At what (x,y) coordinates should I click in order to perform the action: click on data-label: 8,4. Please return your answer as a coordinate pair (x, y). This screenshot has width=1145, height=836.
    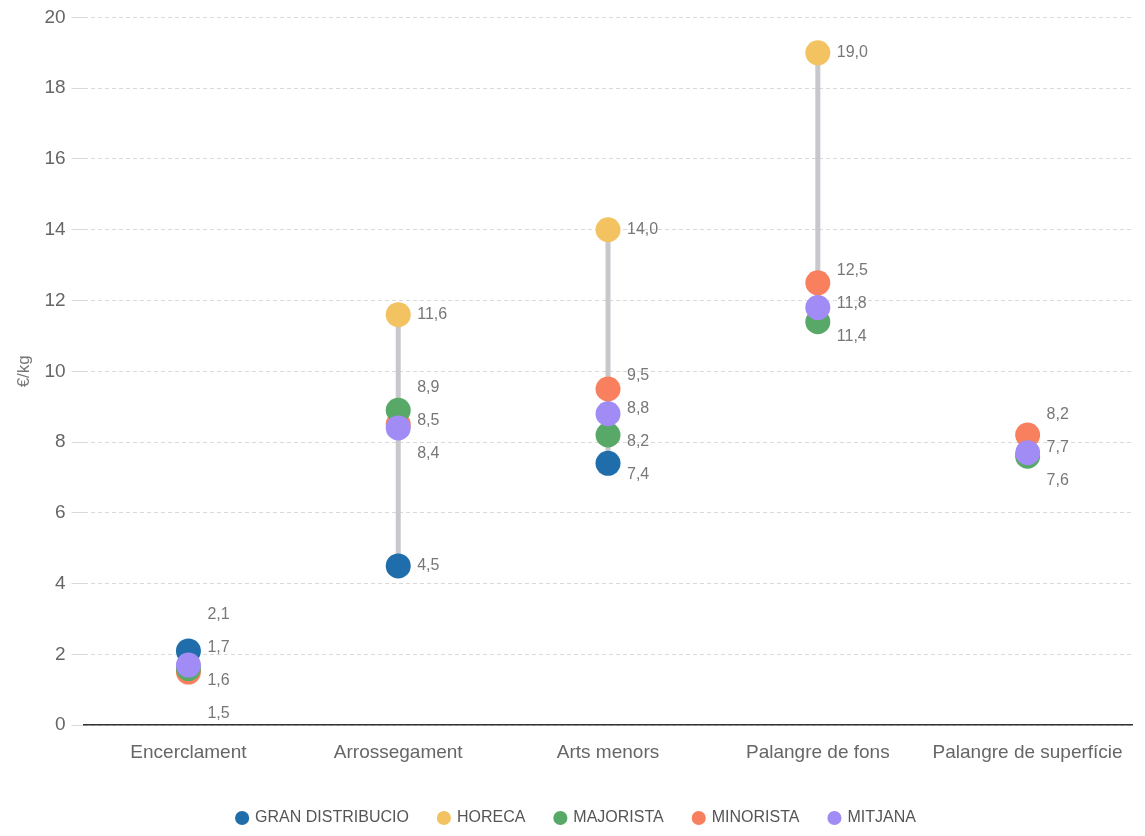
    Looking at the image, I should click on (428, 453).